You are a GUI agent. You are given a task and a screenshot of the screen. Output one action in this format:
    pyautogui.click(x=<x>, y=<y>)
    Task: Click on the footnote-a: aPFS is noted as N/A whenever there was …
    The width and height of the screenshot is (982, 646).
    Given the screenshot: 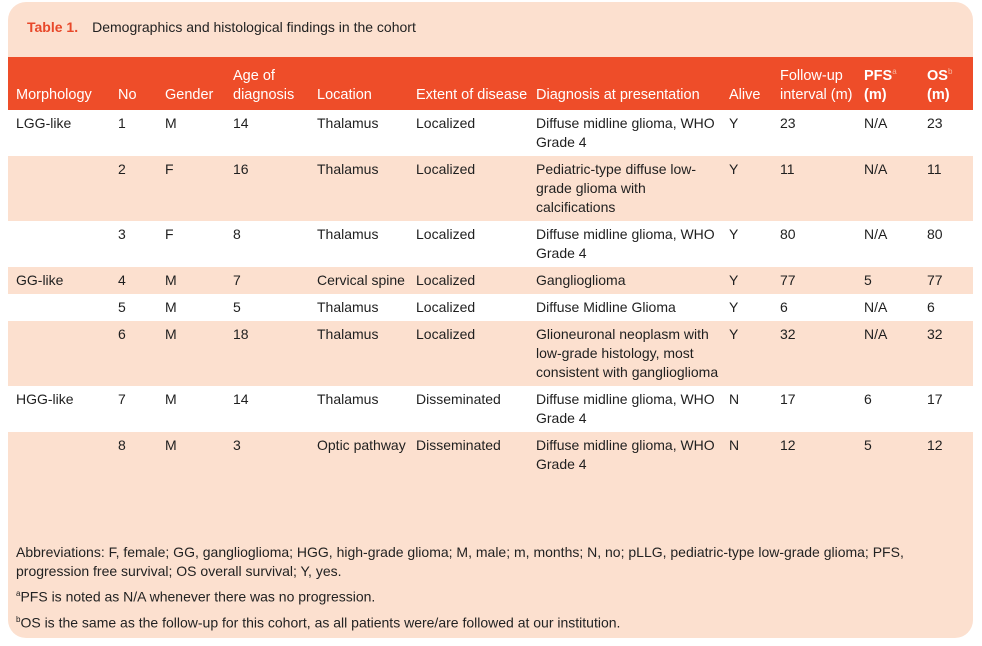 What is the action you would take?
    pyautogui.click(x=486, y=595)
    